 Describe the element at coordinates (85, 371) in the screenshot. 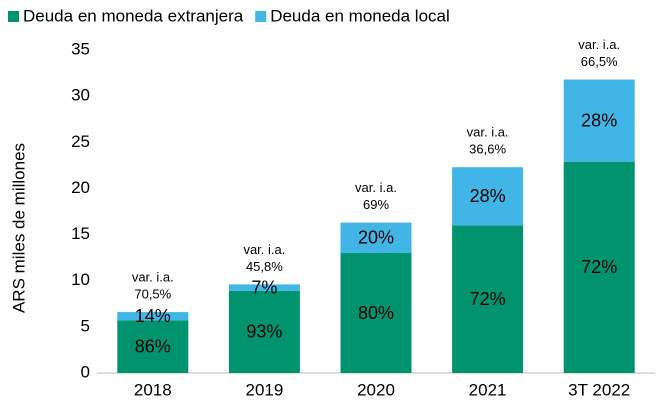

I see `y-tick-label: 0` at that location.